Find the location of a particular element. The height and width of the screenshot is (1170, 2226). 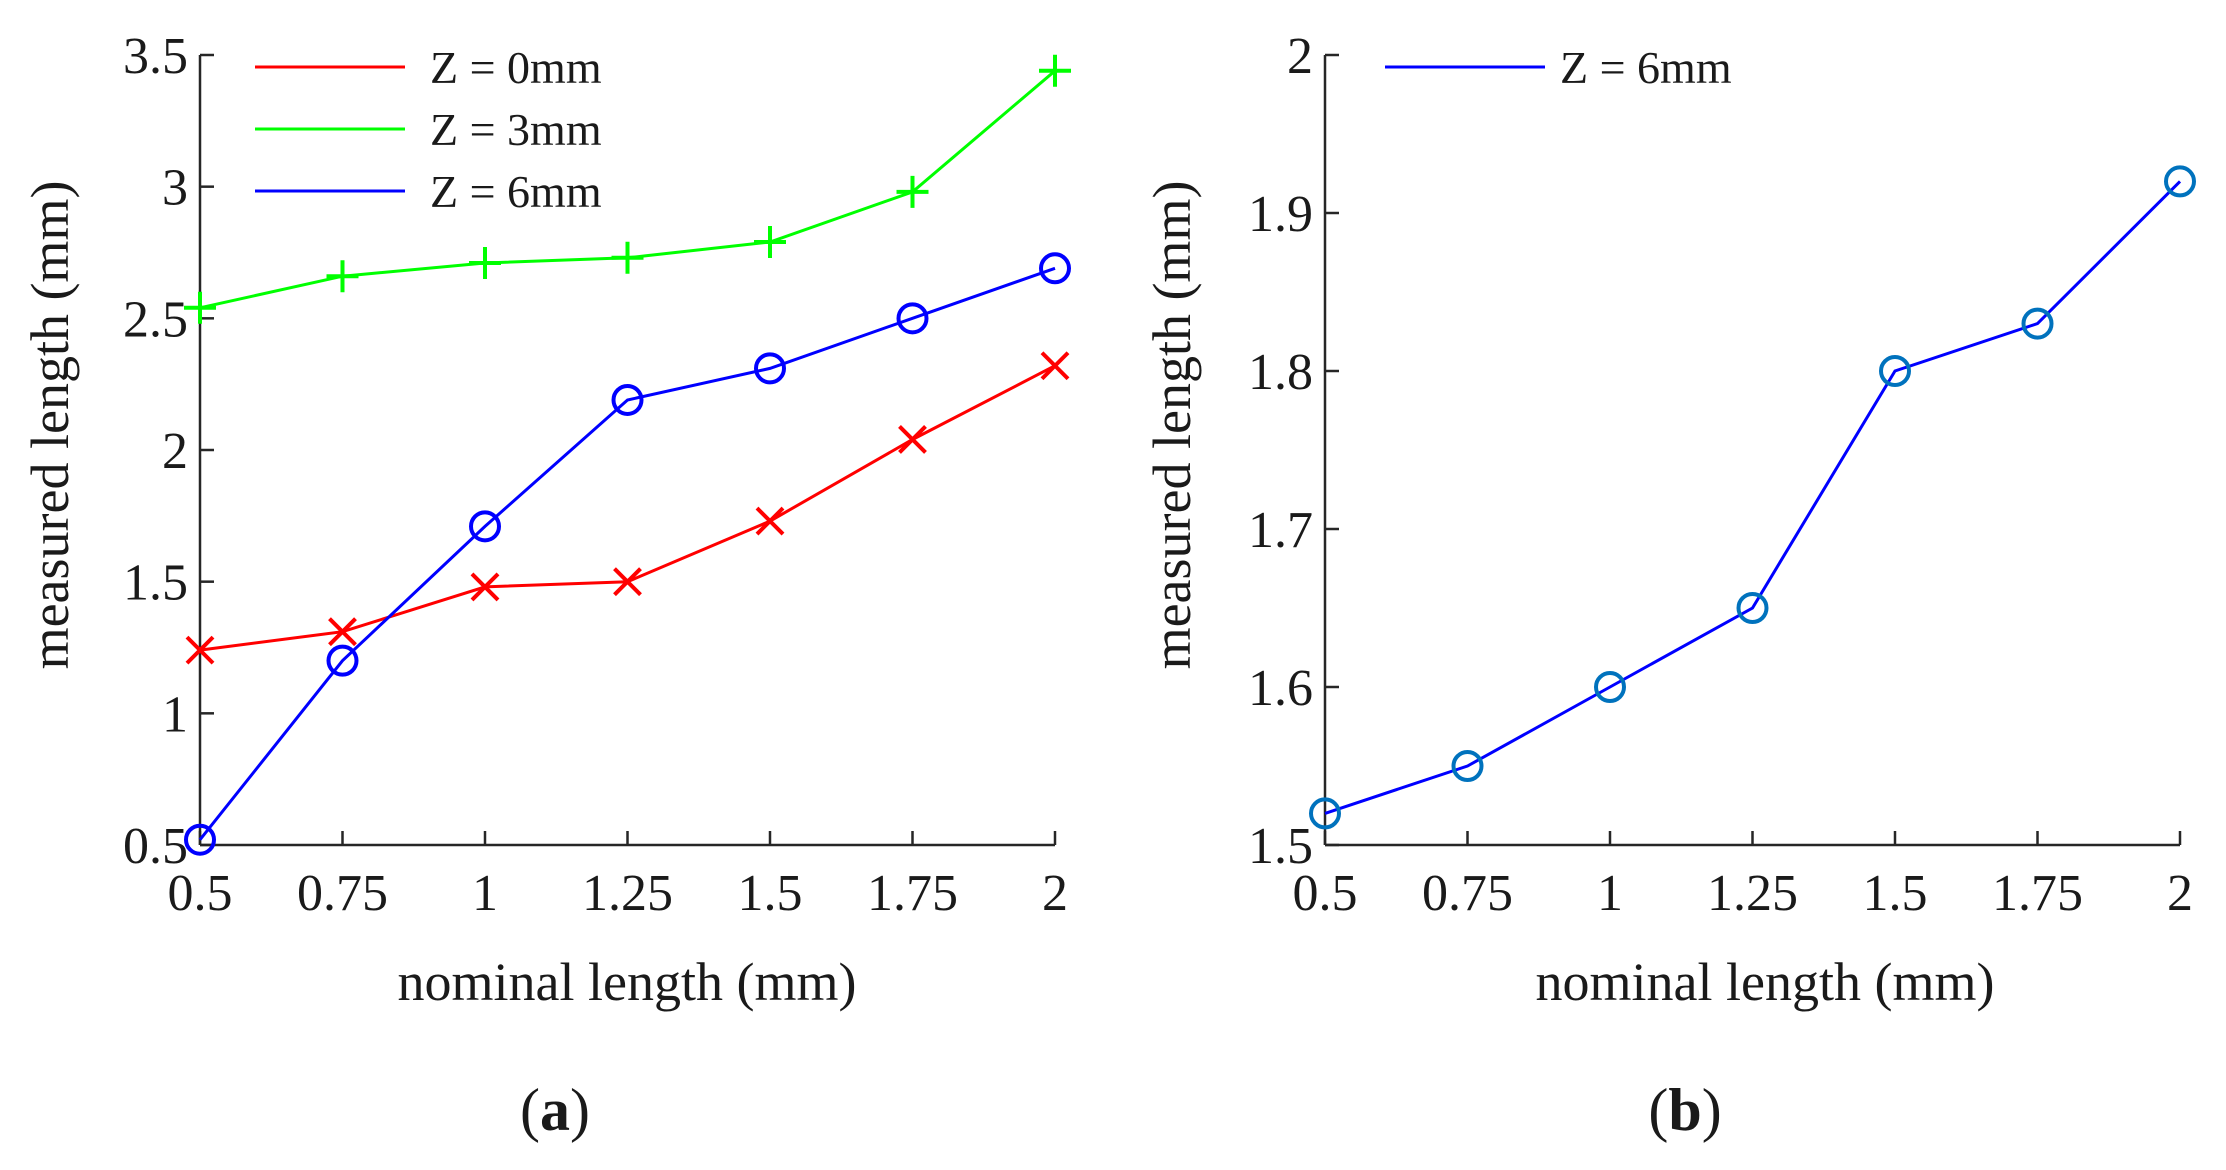

y-tick-label-a: 2.5 is located at coordinates (155, 319).